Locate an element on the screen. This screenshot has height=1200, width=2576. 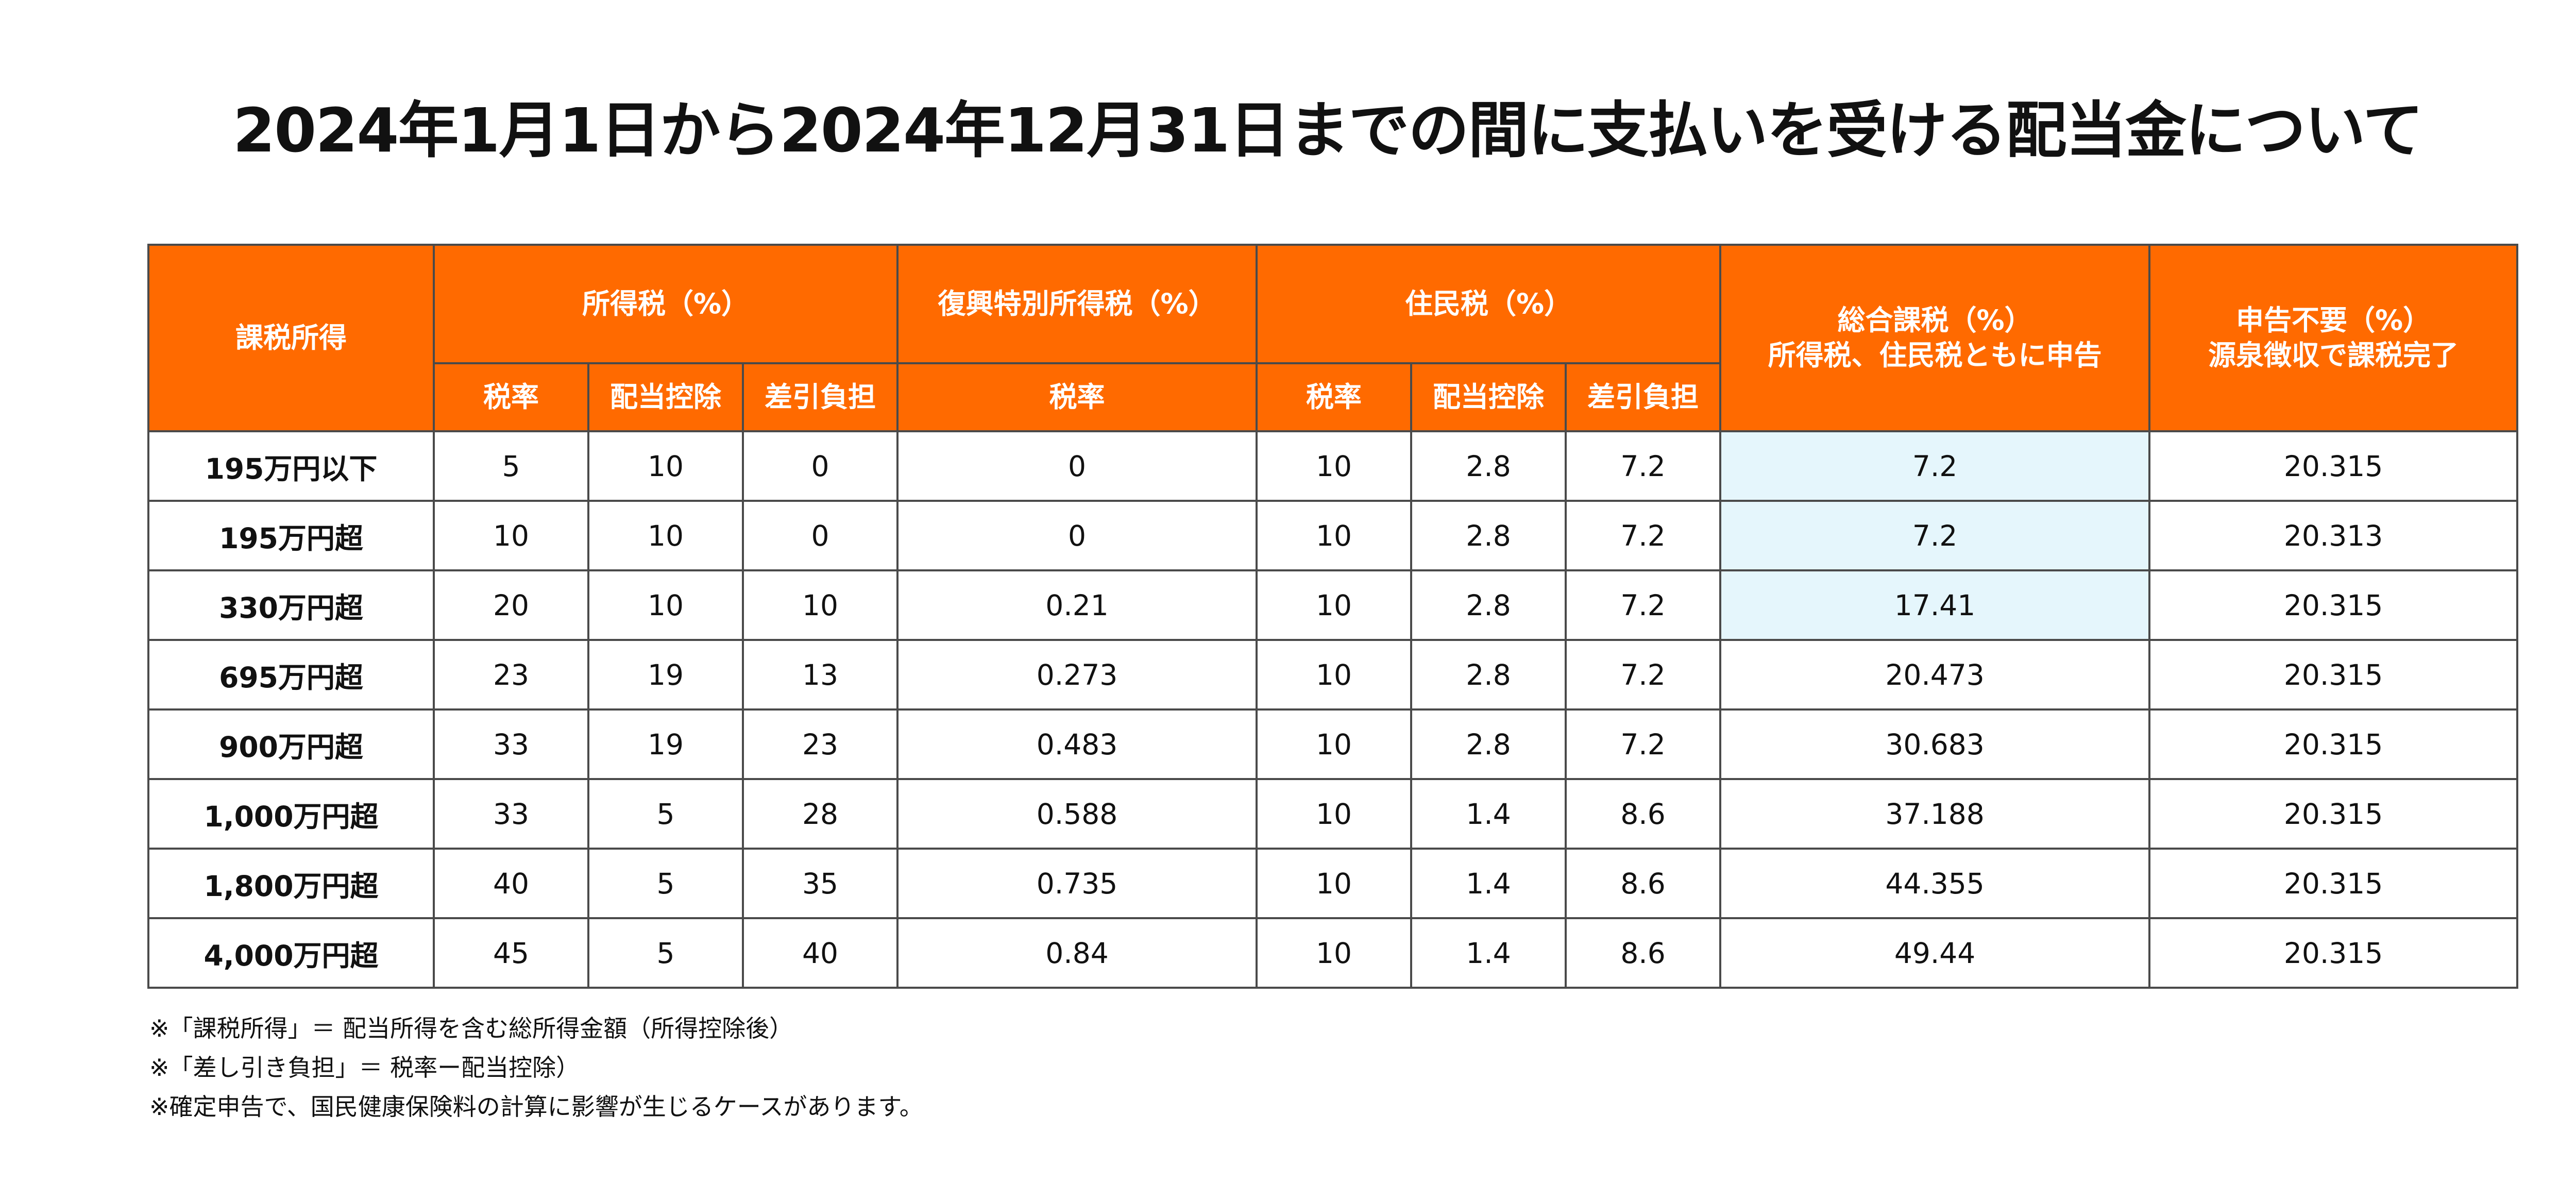
income-tax-rate-cell: 5 is located at coordinates (511, 466).